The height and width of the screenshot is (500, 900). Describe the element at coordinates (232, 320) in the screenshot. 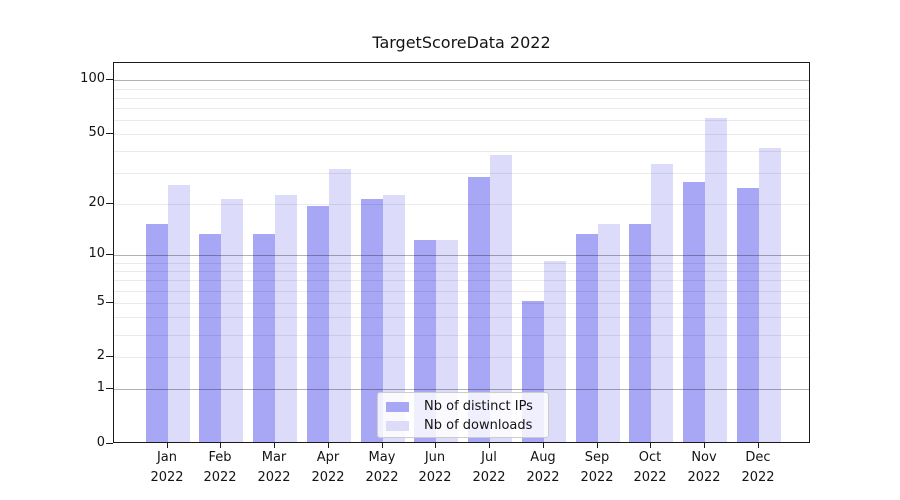

I see `bar-nb-of-downloads-feb-2022` at that location.